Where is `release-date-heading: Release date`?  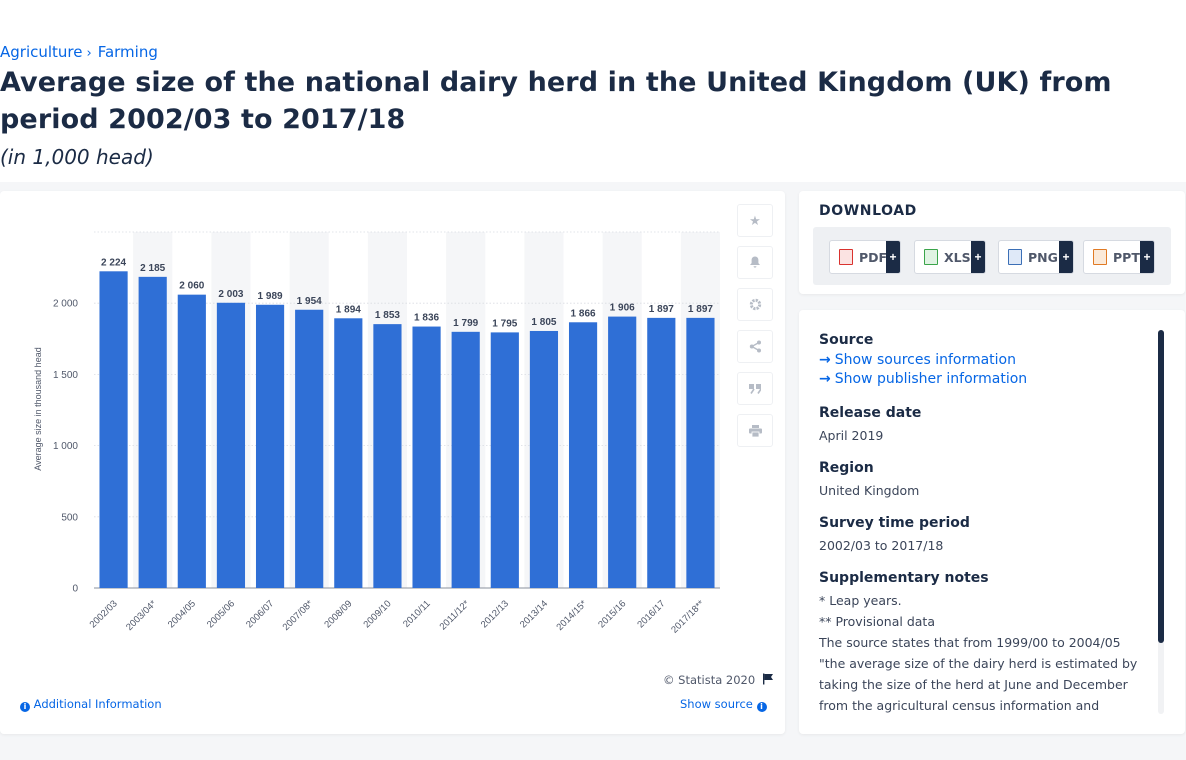
release-date-heading: Release date is located at coordinates (870, 413).